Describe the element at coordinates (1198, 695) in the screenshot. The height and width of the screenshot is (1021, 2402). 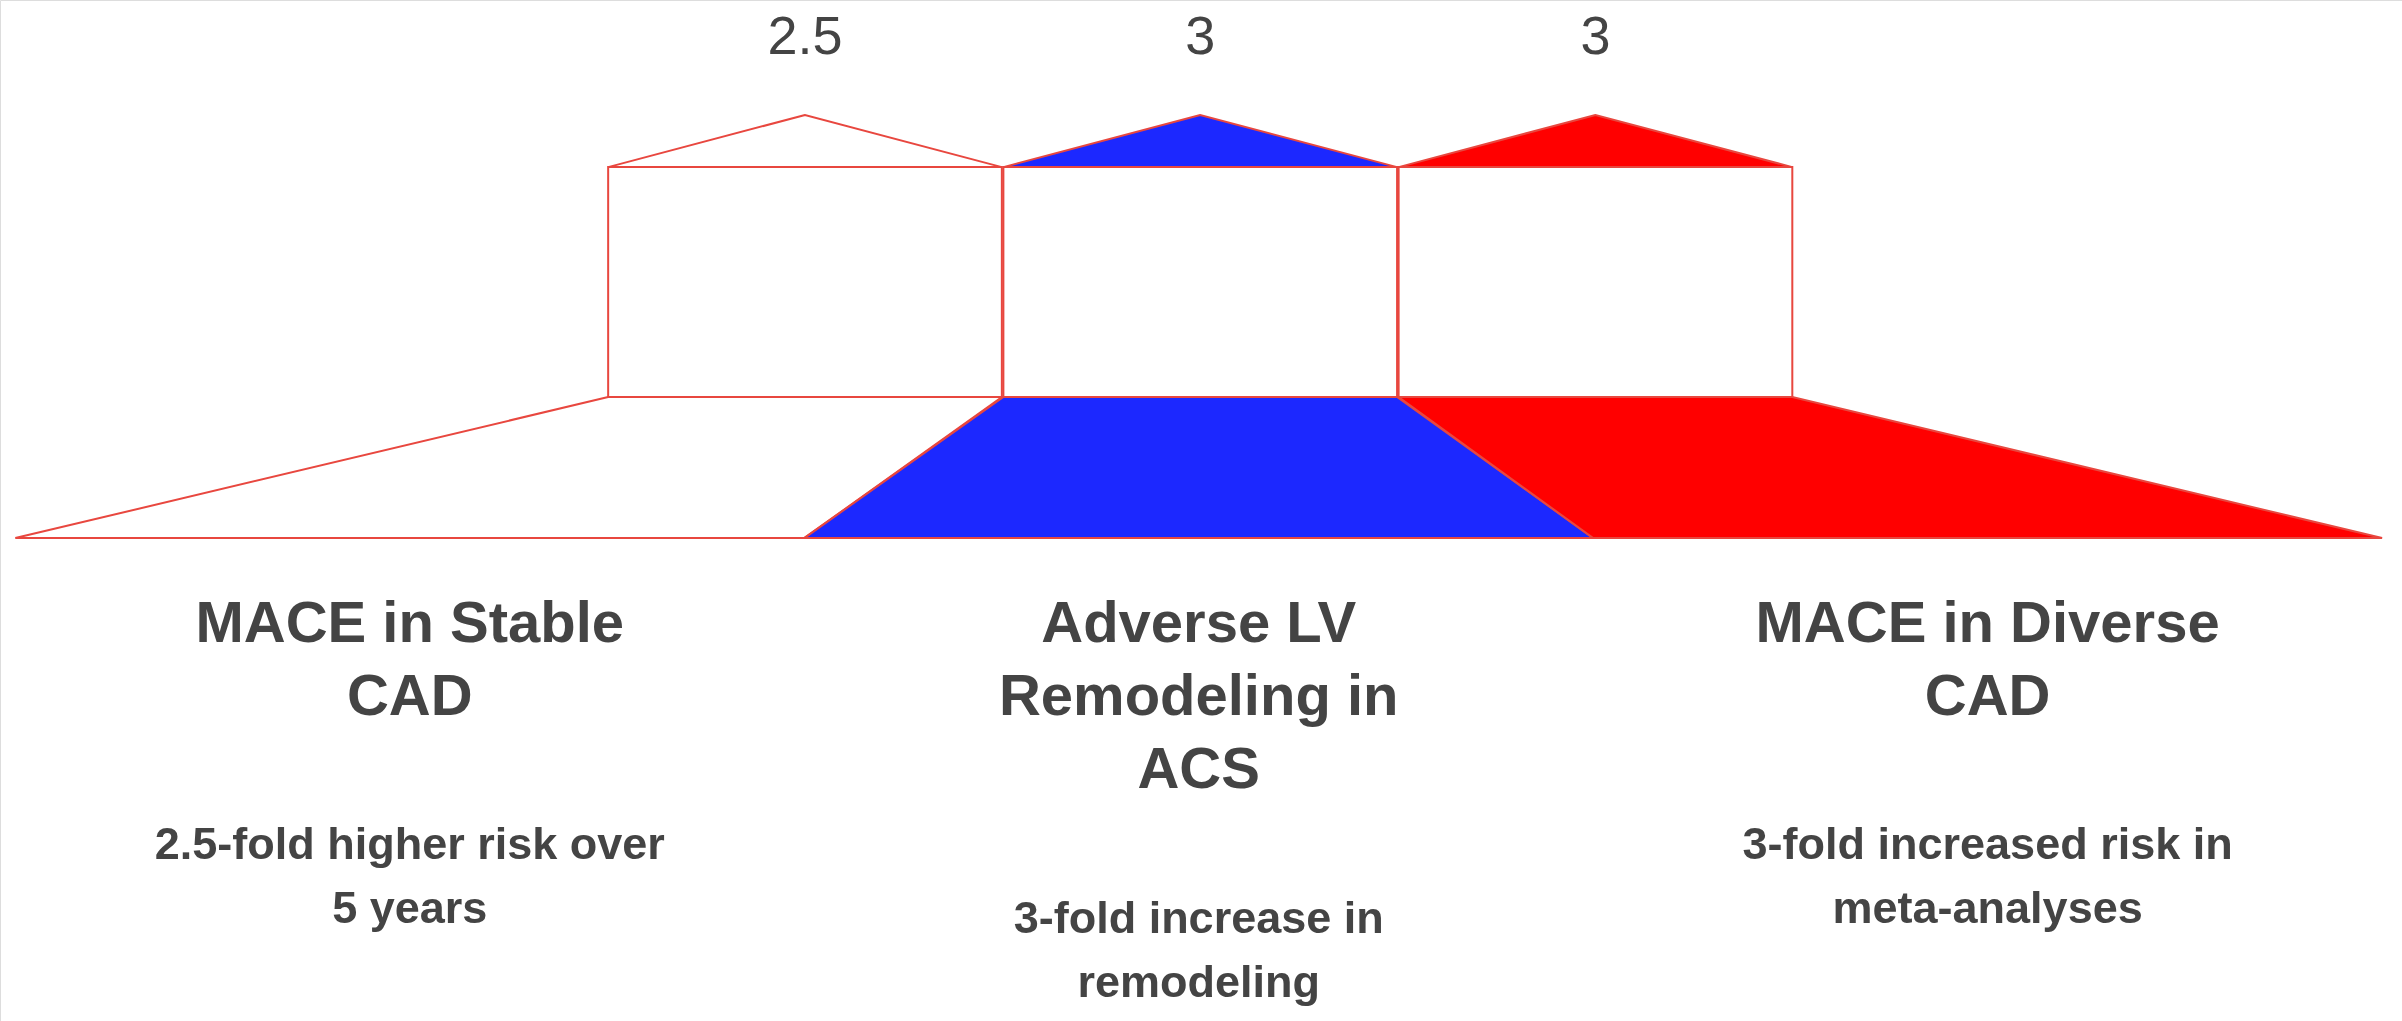
I see `category-label: Adverse LV Remodeling in ACS` at that location.